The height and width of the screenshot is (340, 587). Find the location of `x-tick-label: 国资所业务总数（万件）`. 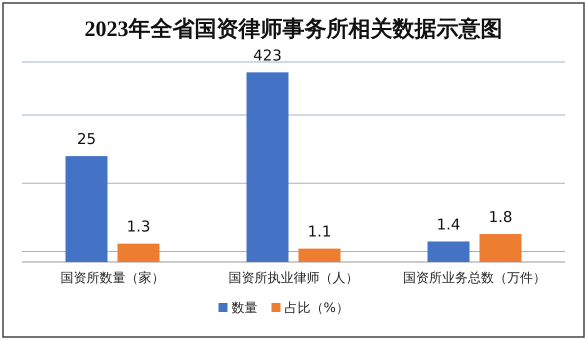

x-tick-label: 国资所业务总数（万件） is located at coordinates (474, 278).